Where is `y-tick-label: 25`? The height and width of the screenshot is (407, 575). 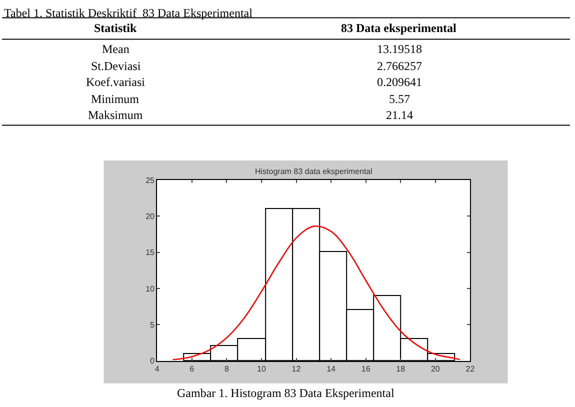
y-tick-label: 25 is located at coordinates (151, 180).